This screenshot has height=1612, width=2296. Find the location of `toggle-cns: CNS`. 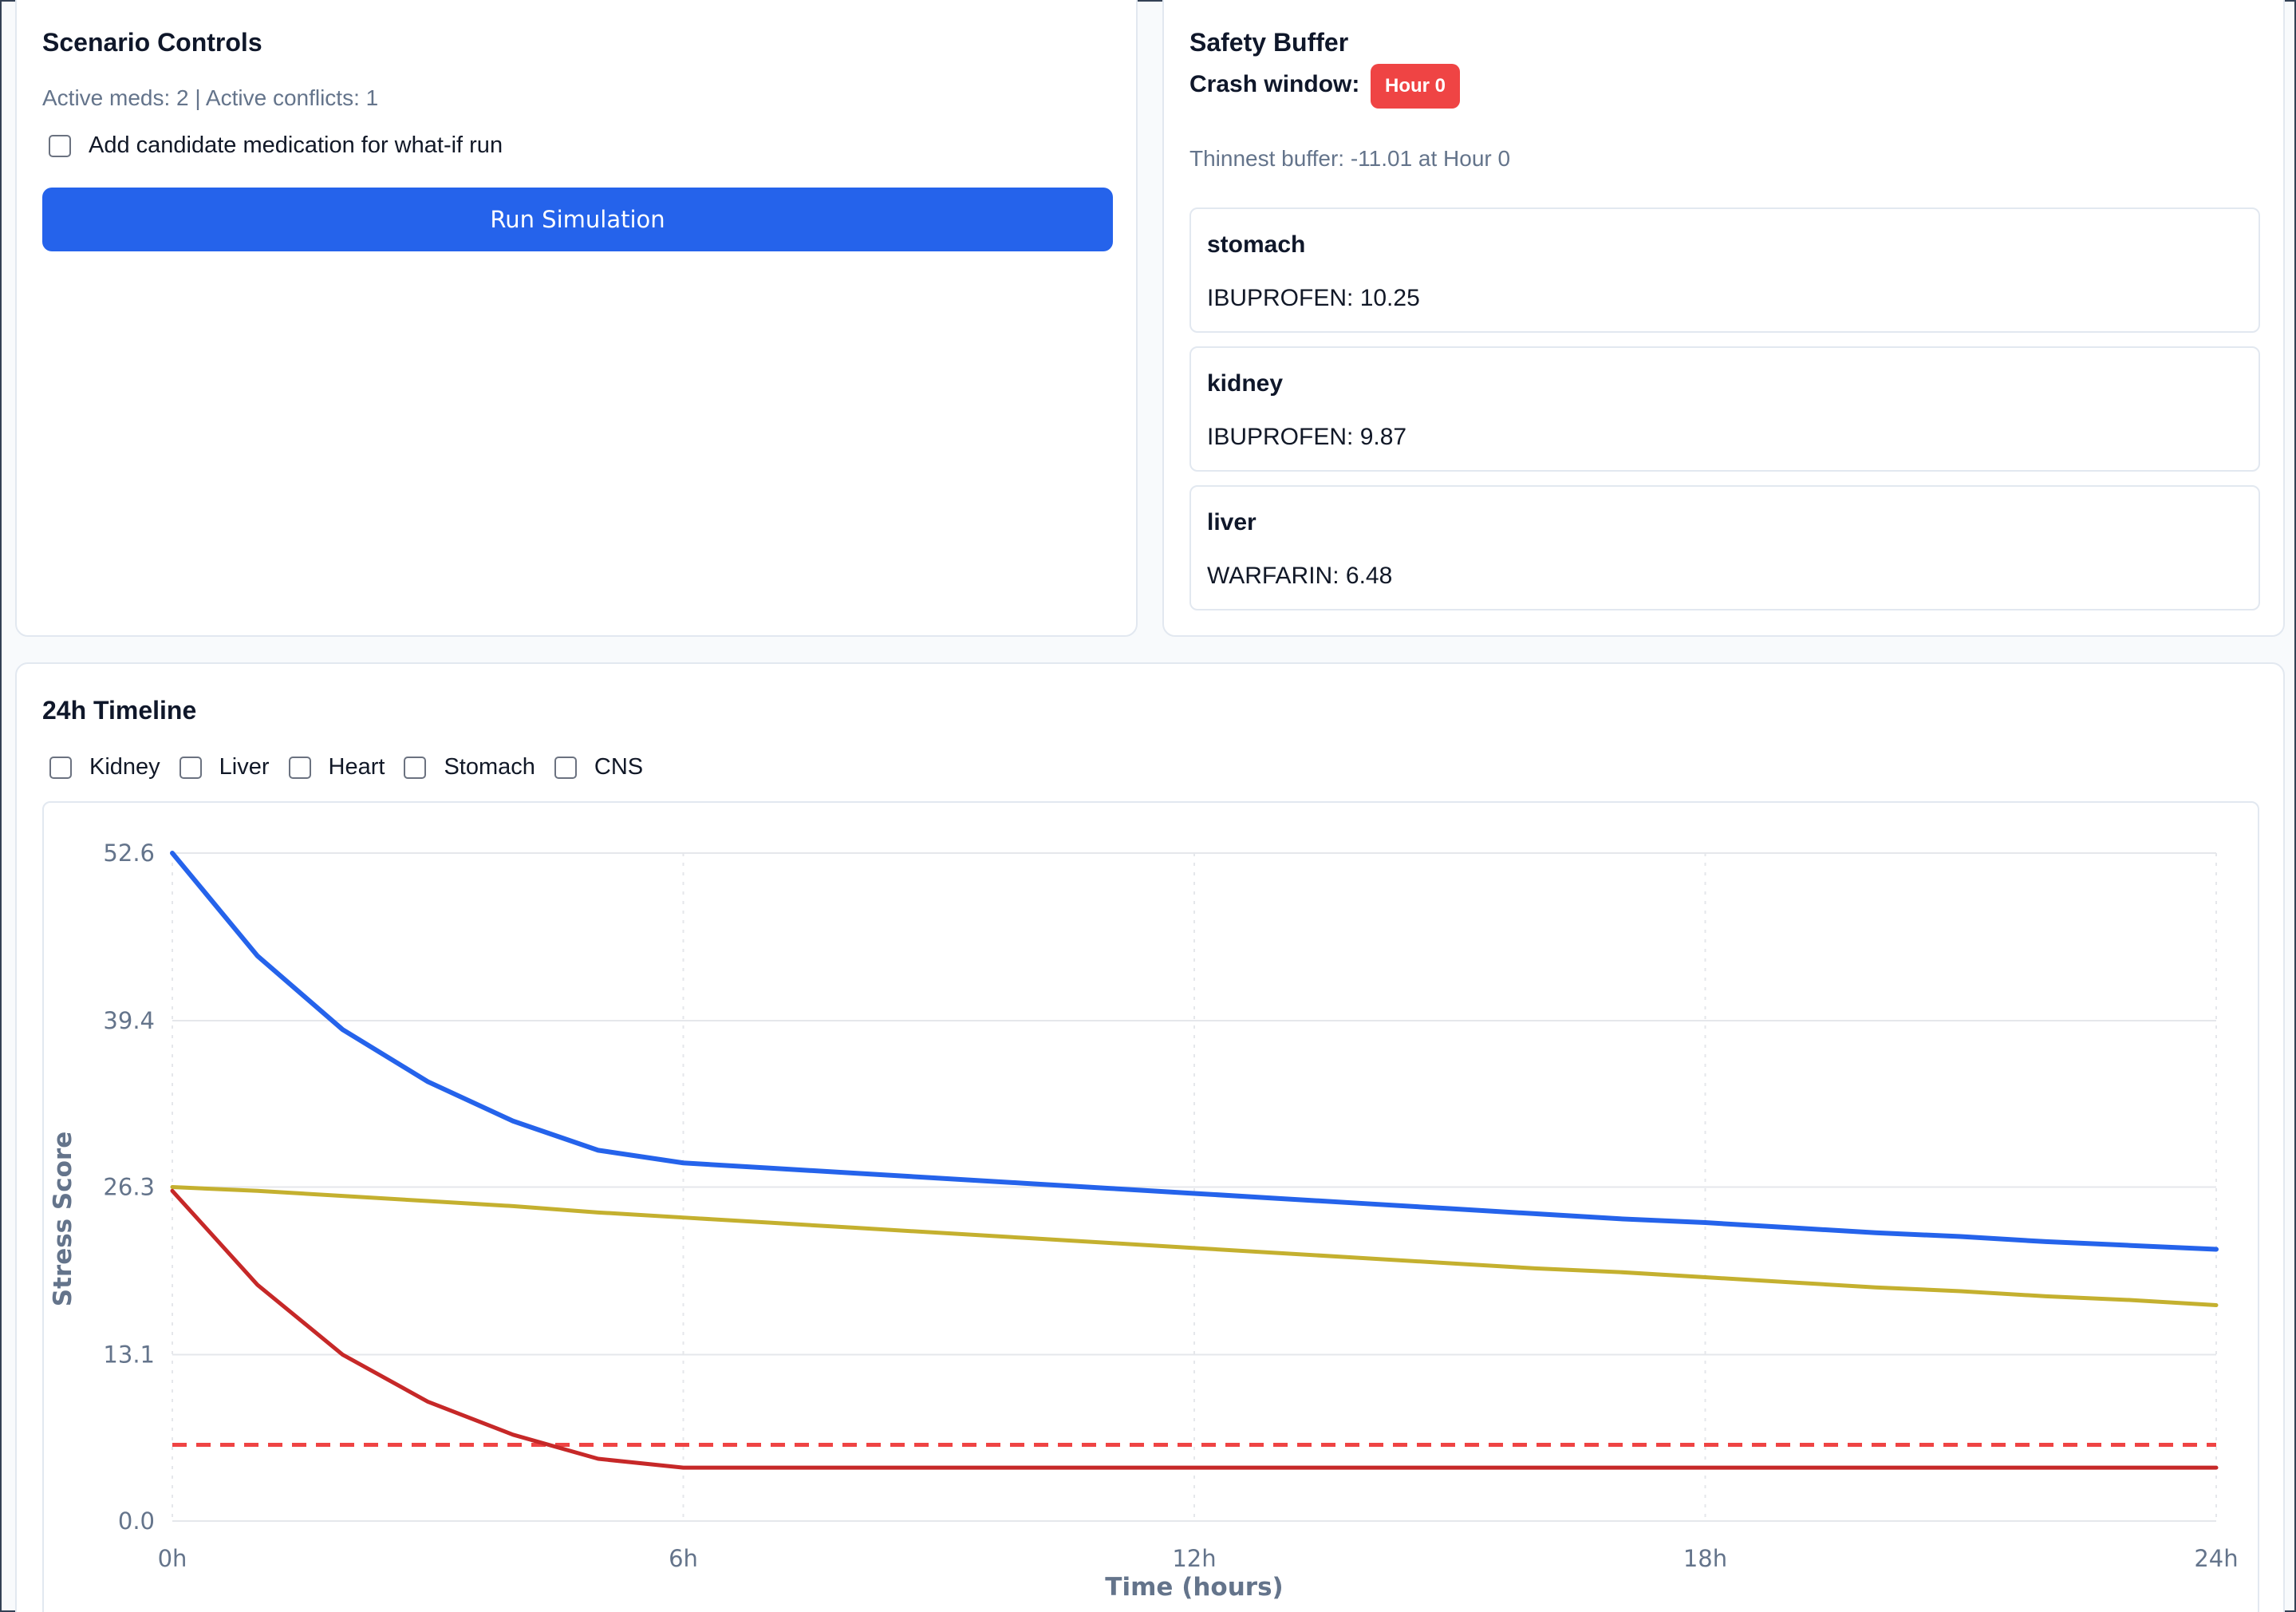

toggle-cns: CNS is located at coordinates (598, 767).